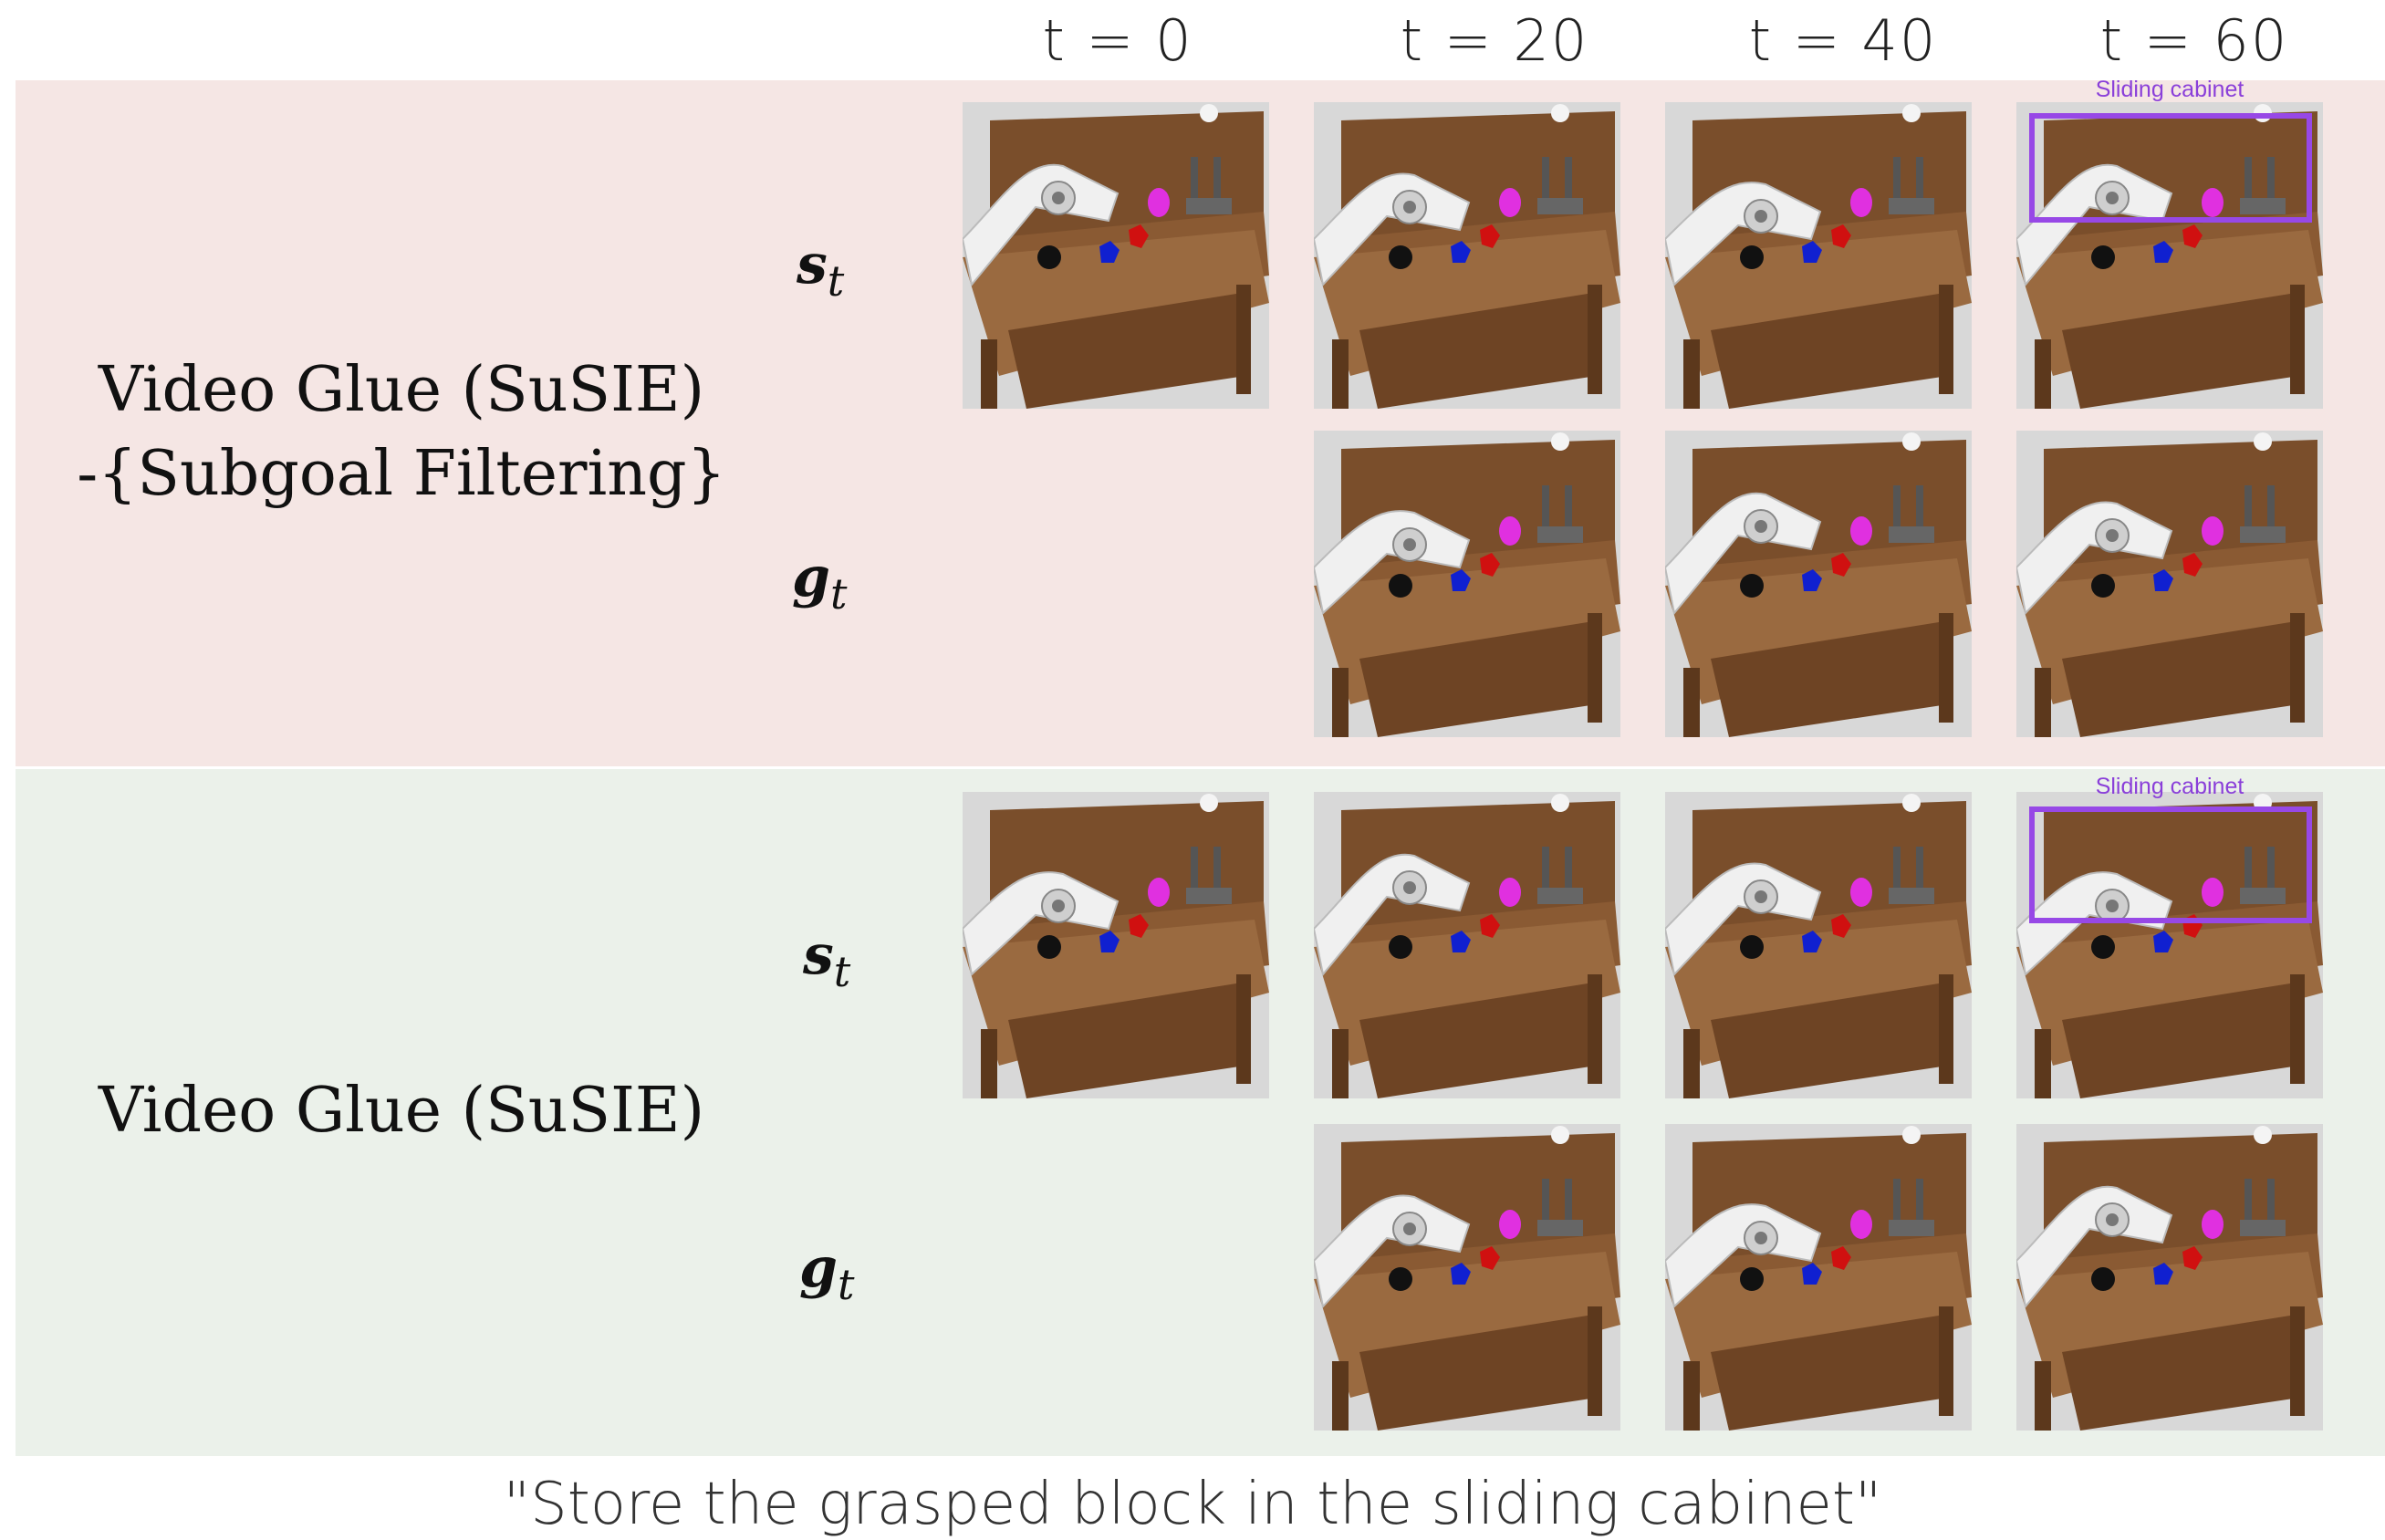  I want to click on frame-top-state-t60, so click(2169, 256).